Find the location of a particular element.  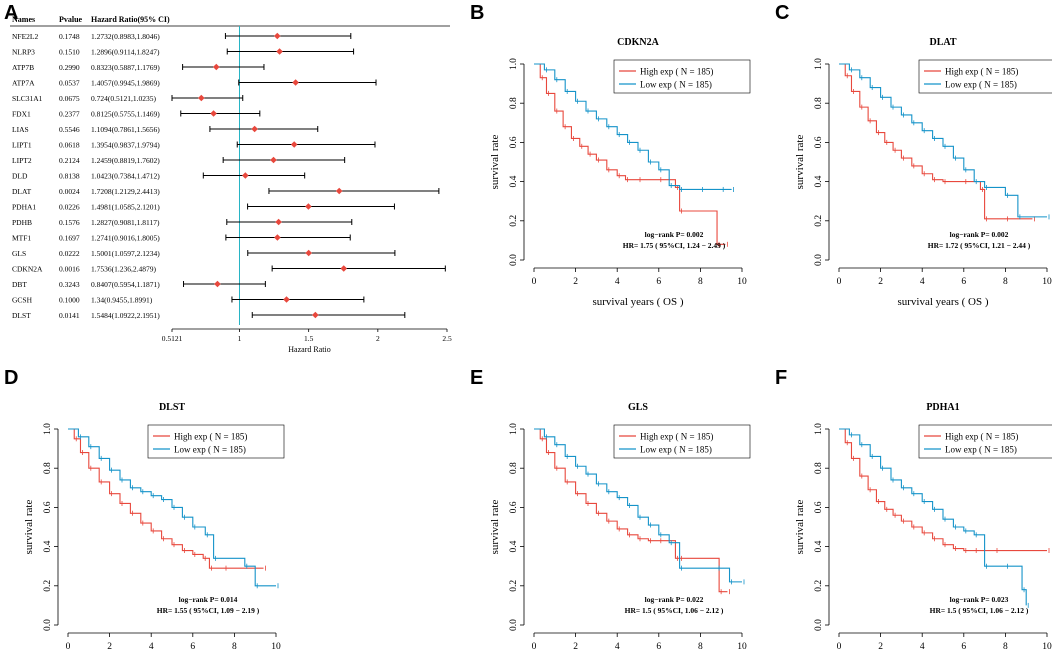

panel-label-d: D is located at coordinates (11, 378).